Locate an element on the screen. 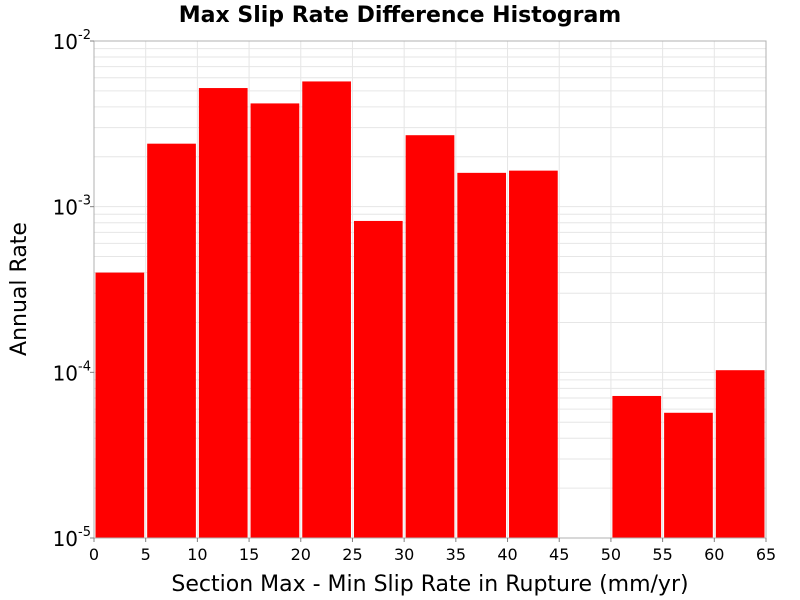 The image size is (800, 600). x-tick-label: 15 is located at coordinates (249, 554).